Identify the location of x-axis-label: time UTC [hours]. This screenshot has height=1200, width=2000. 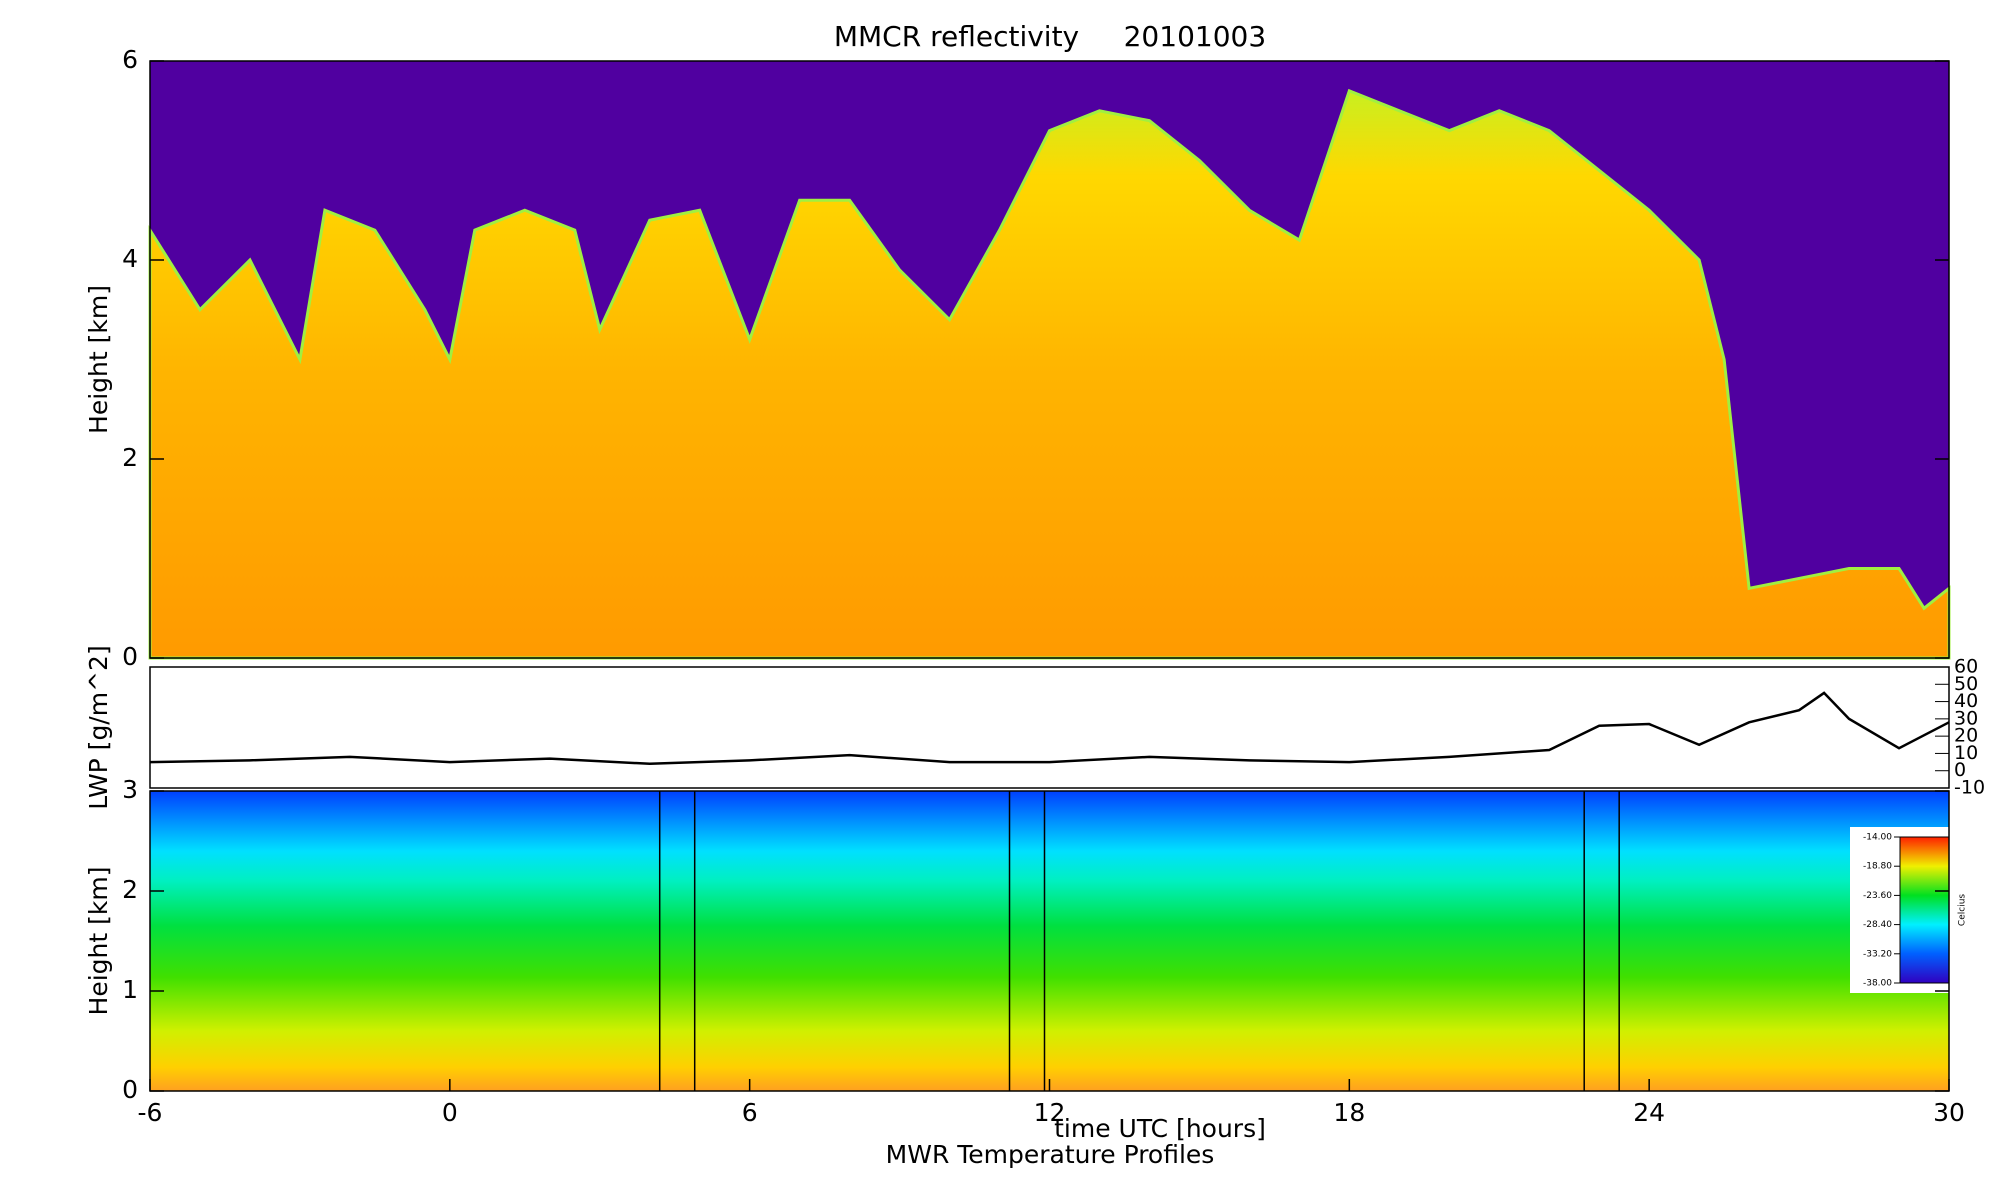
(1160, 1128).